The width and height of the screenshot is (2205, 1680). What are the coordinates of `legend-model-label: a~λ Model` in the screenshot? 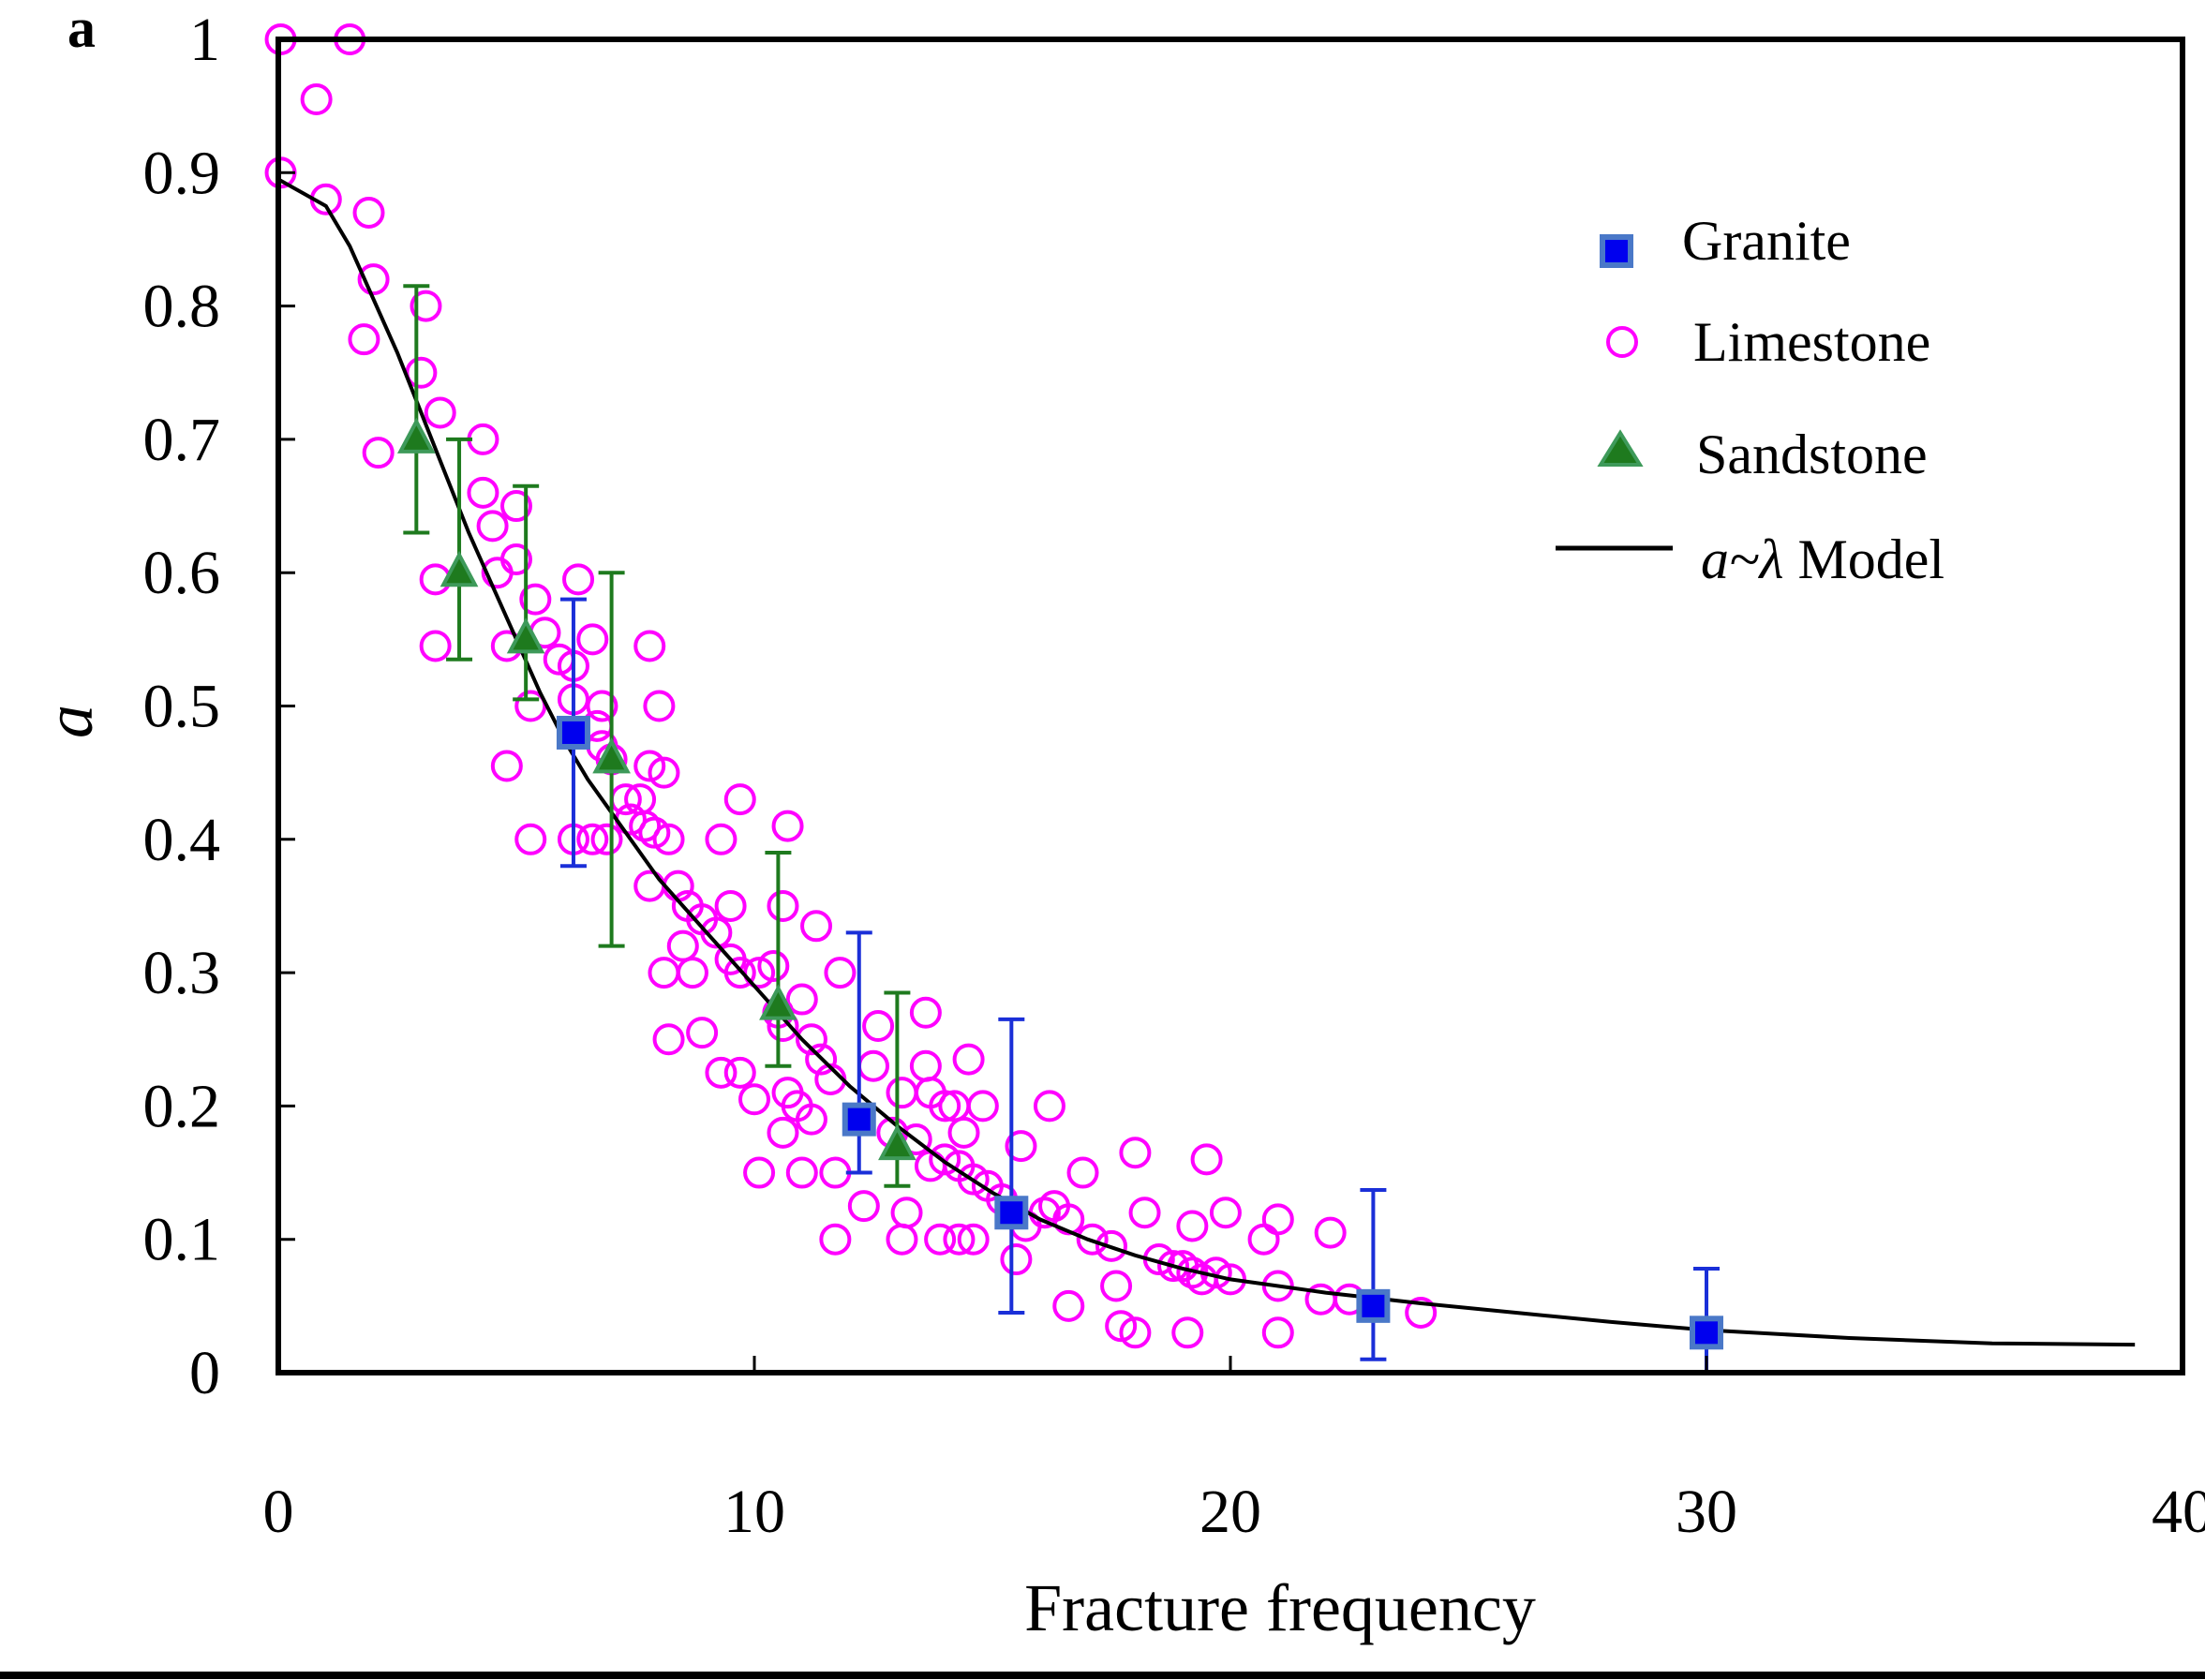 It's located at (1822, 559).